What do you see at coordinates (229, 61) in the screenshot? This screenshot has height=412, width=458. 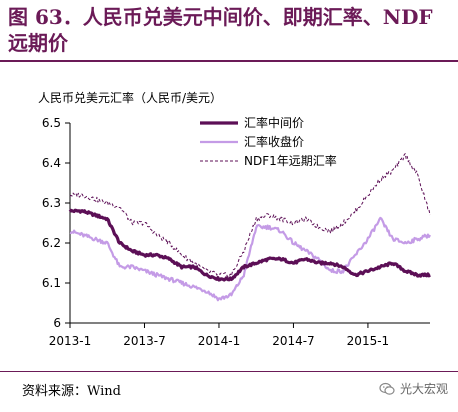 I see `title-divider` at bounding box center [229, 61].